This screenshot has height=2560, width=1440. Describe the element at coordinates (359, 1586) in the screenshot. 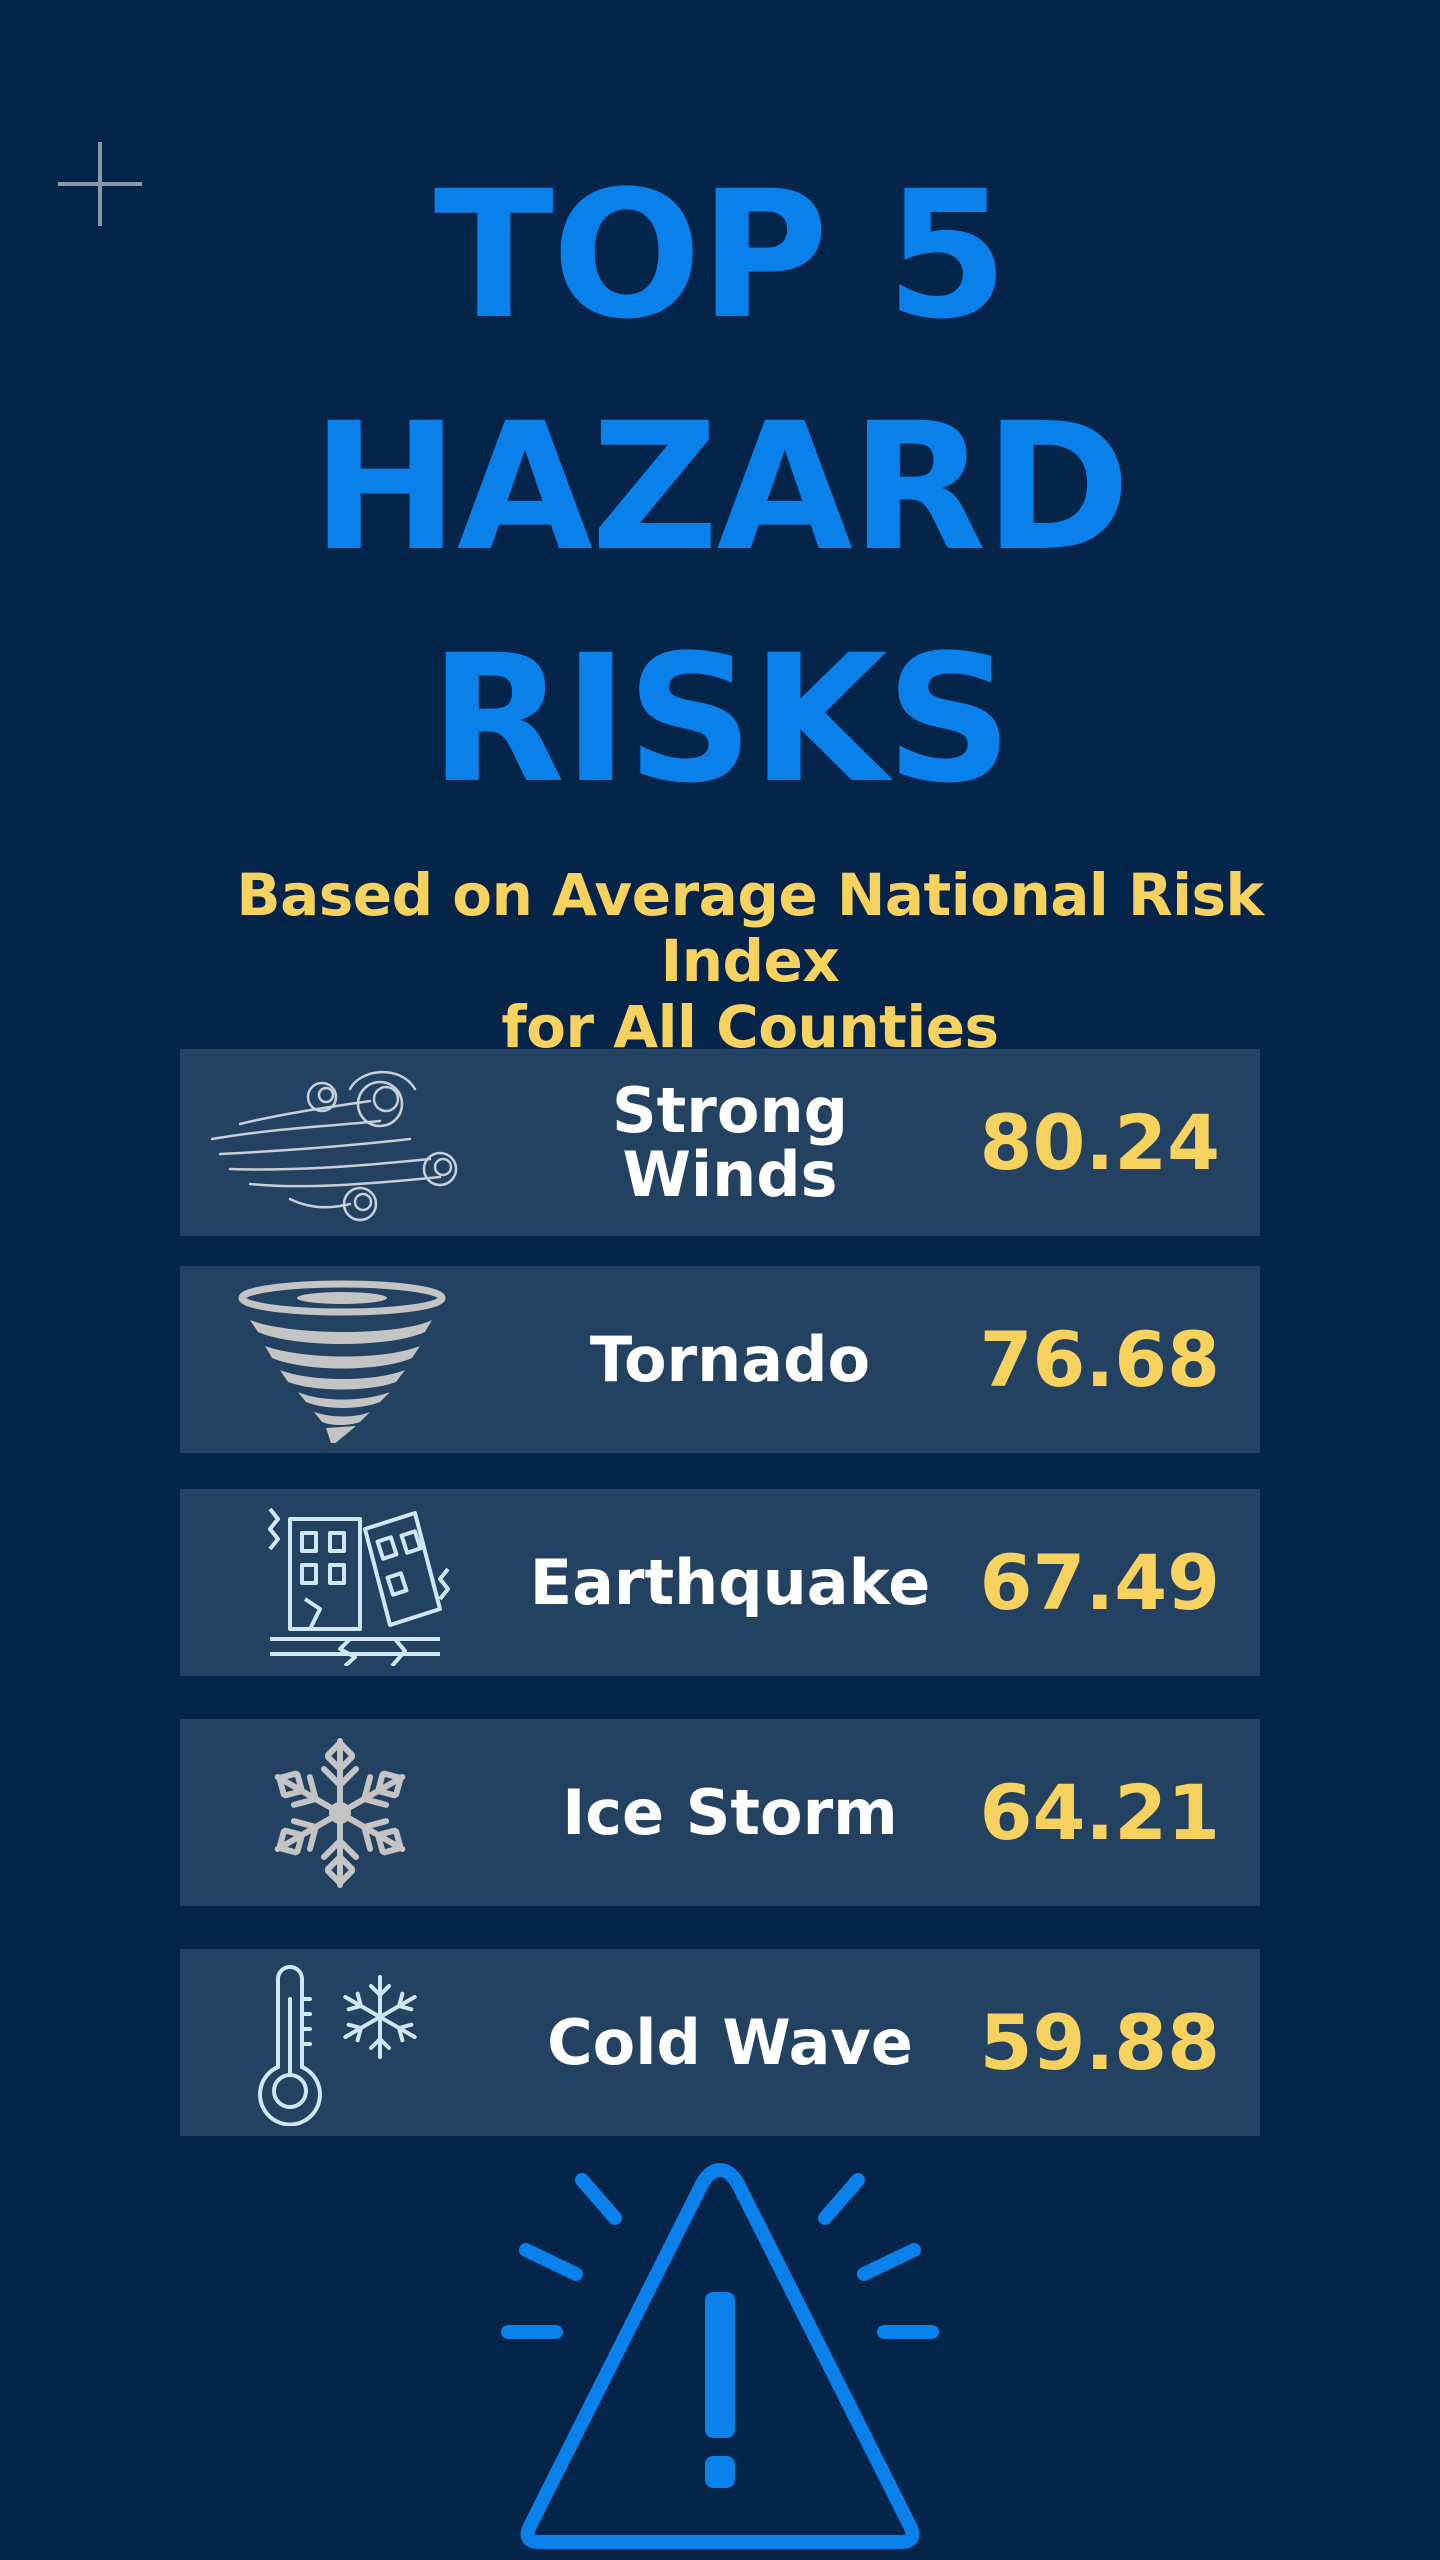

I see `earthquake-building-icon` at that location.